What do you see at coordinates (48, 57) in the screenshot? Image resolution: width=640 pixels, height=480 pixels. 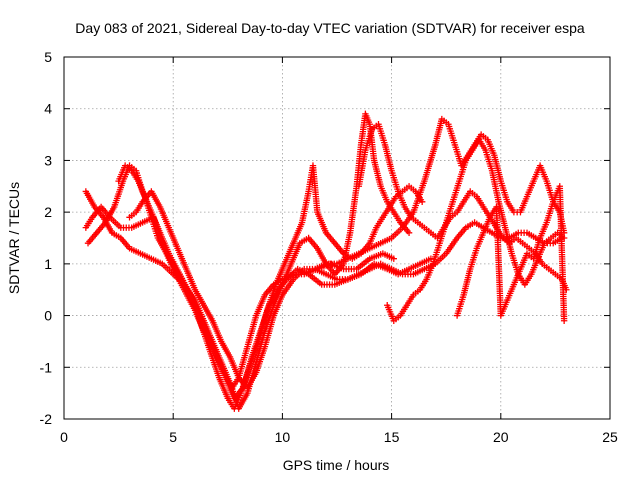 I see `y-tick-label: 5` at bounding box center [48, 57].